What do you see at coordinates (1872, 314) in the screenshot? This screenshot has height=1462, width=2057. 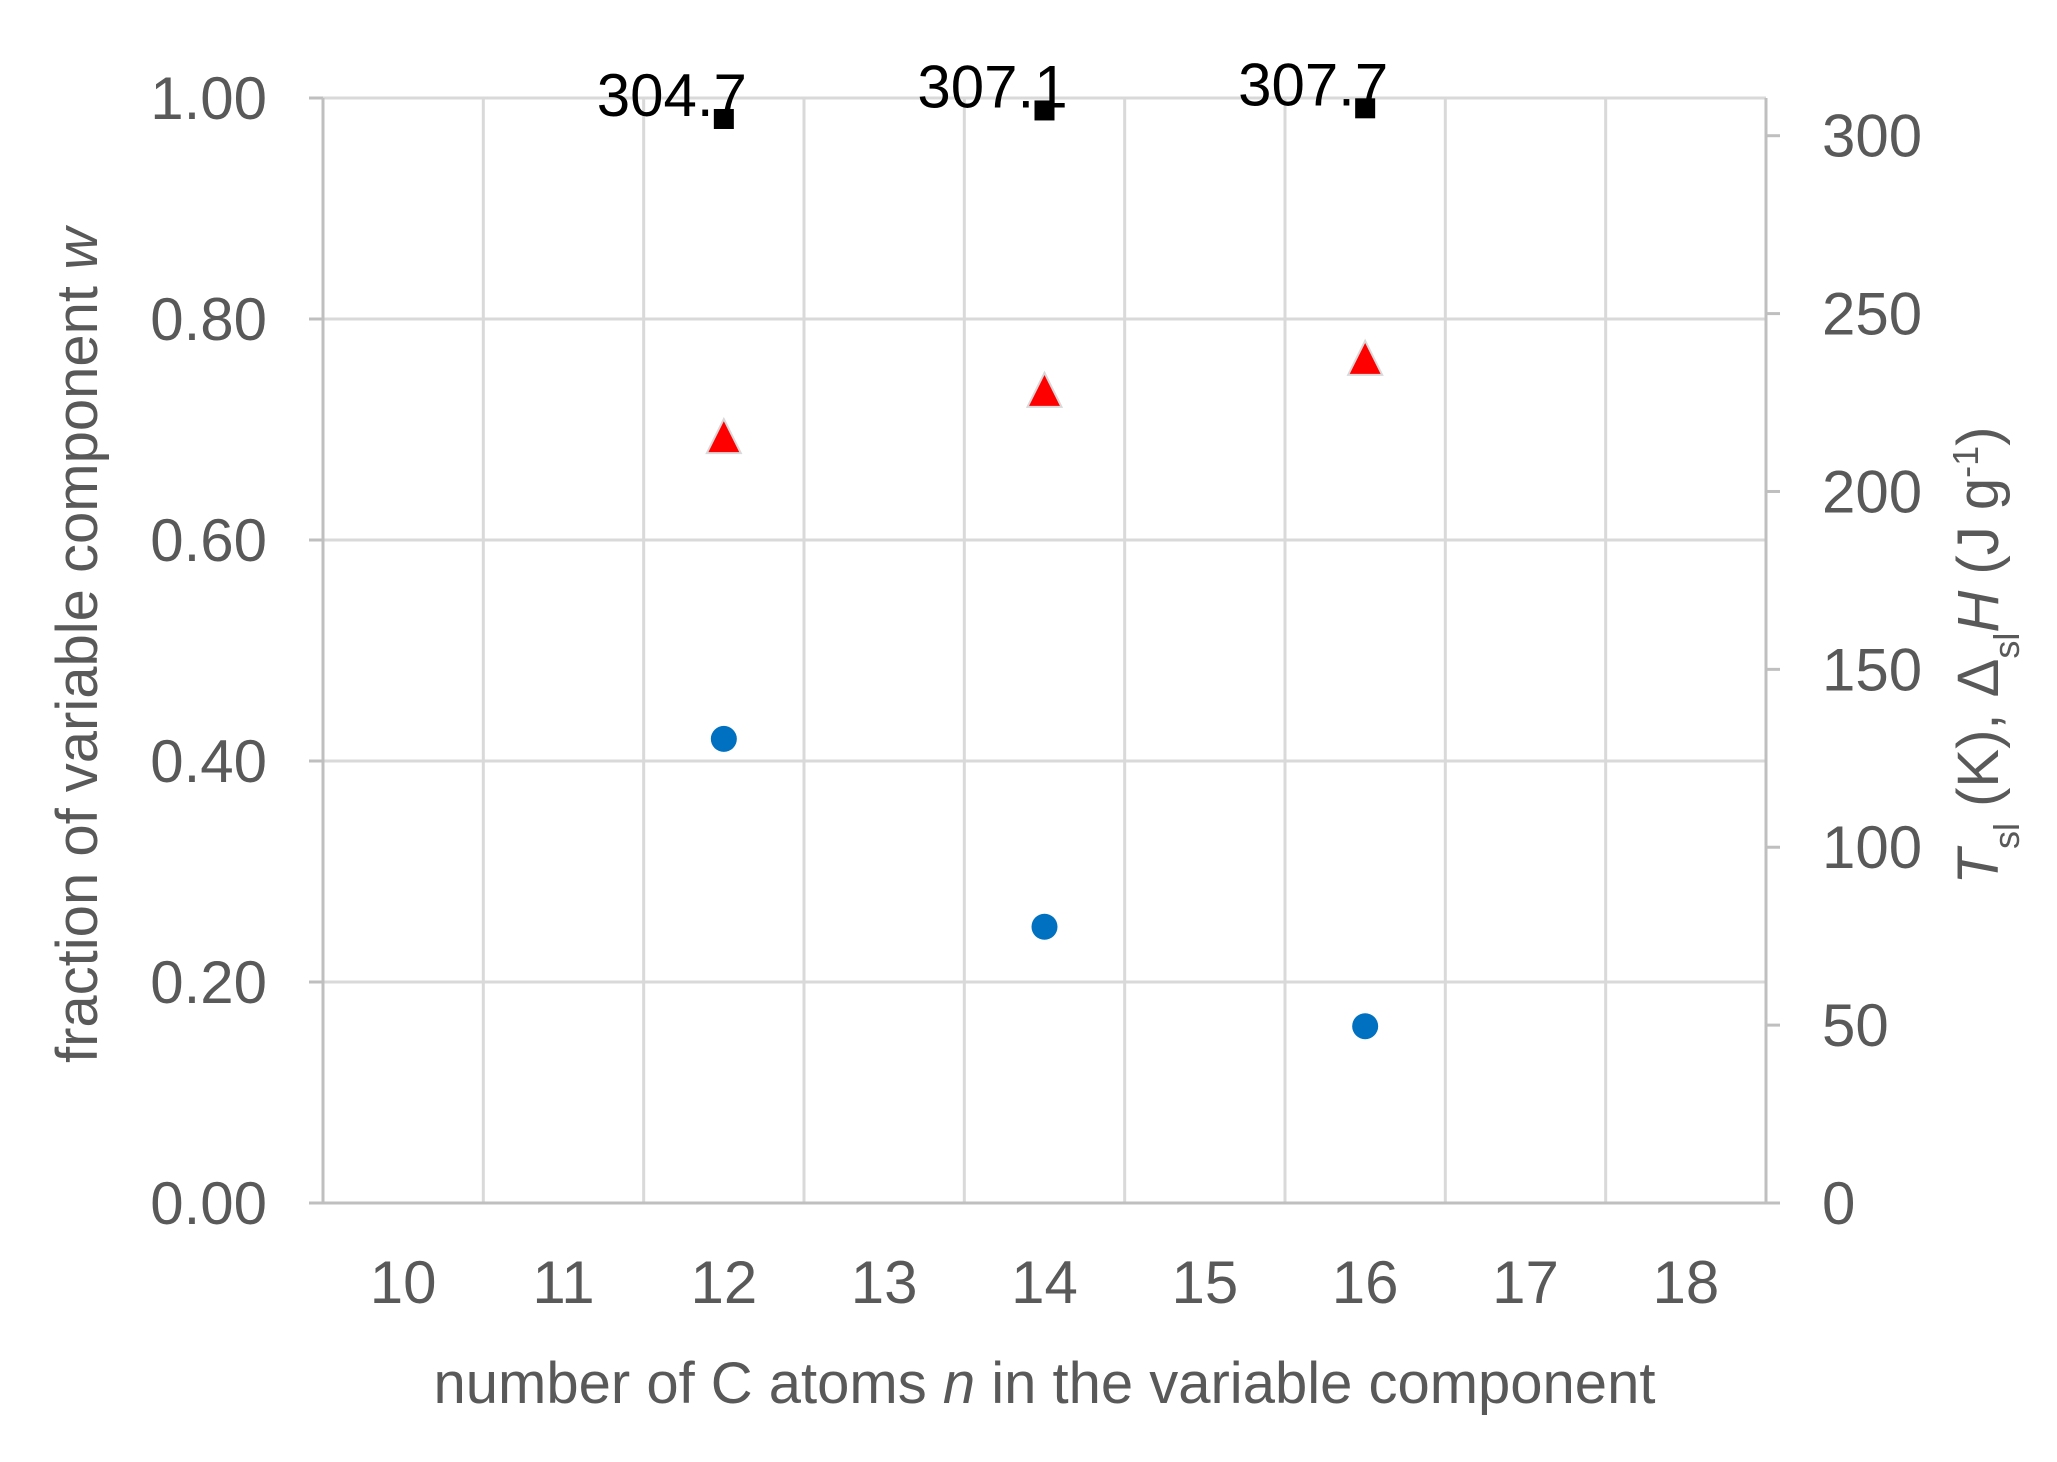 I see `y-right-tick-label: 250` at bounding box center [1872, 314].